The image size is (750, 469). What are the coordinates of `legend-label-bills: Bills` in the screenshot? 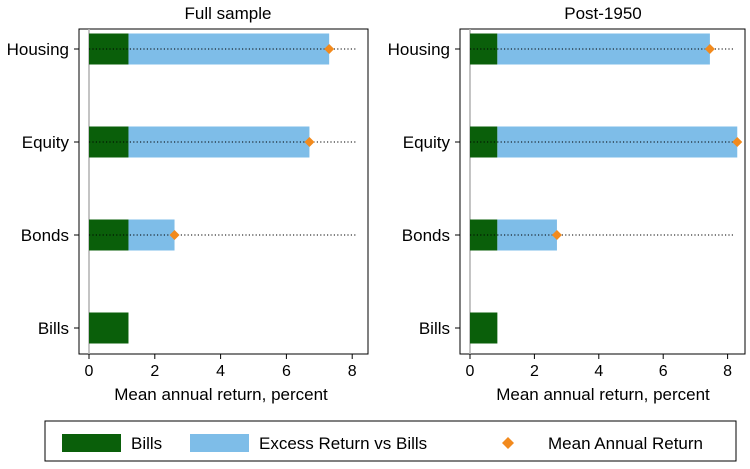 It's located at (146, 443).